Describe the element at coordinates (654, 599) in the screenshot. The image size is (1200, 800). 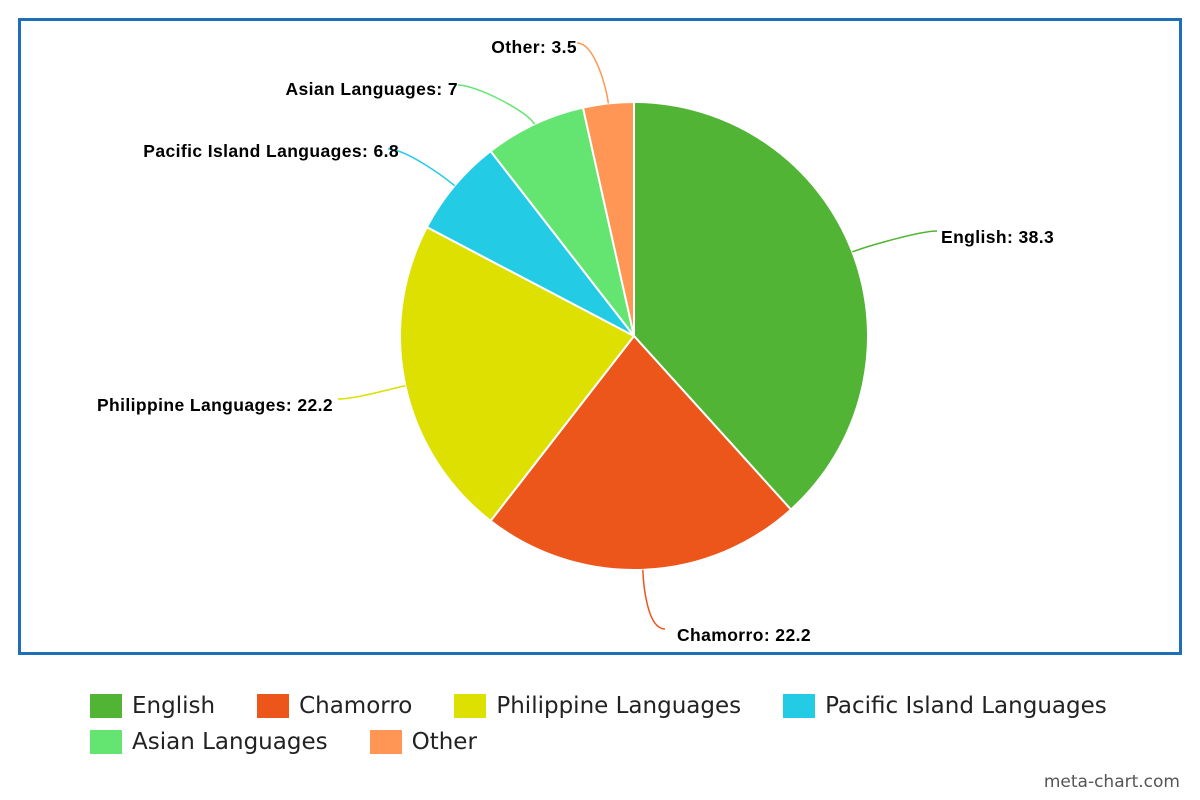
I see `connector-chamorro` at that location.